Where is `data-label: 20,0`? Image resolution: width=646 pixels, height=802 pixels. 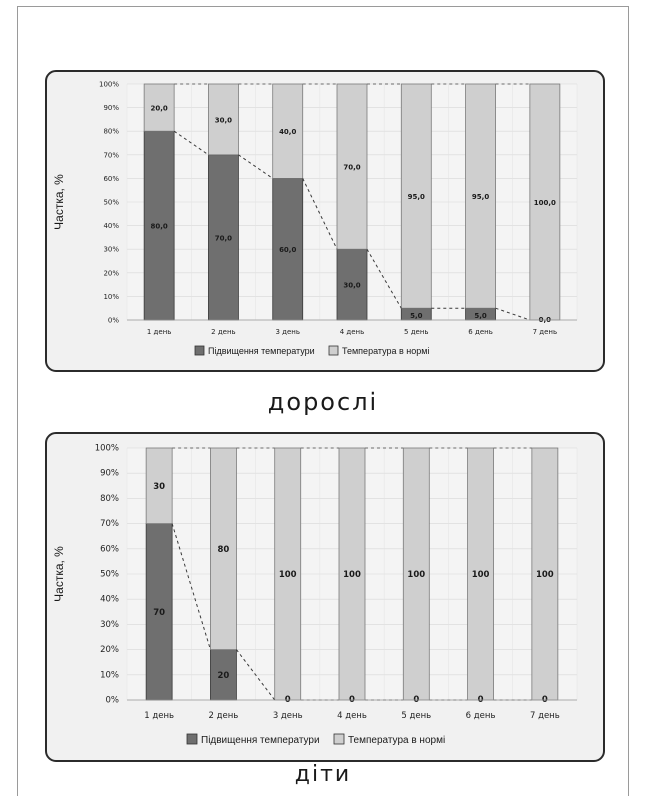 data-label: 20,0 is located at coordinates (159, 109).